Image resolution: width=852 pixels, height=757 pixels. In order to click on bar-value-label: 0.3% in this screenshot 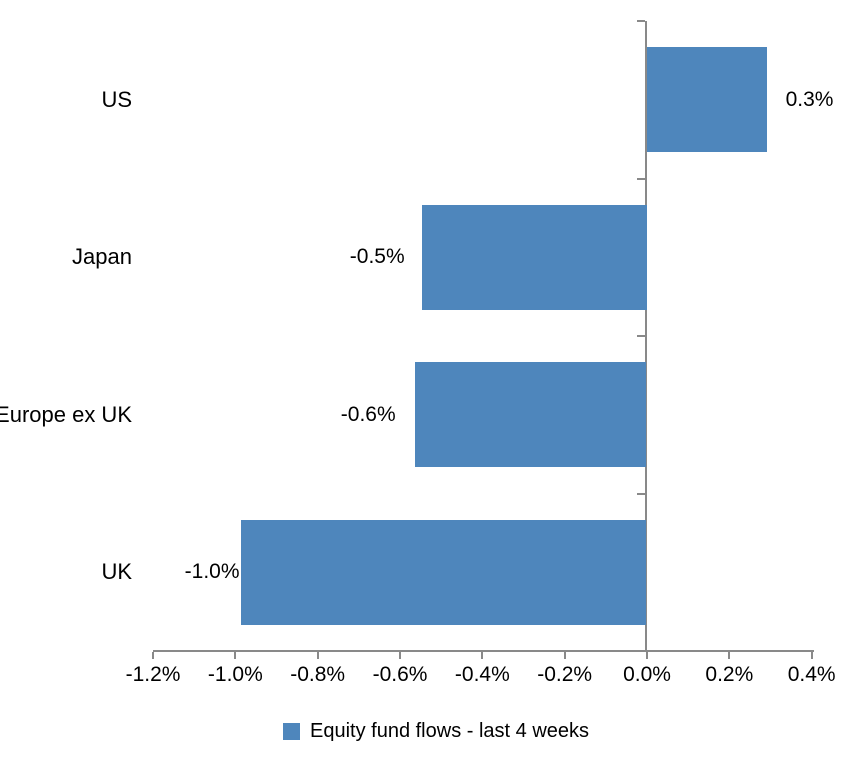, I will do `click(809, 99)`.